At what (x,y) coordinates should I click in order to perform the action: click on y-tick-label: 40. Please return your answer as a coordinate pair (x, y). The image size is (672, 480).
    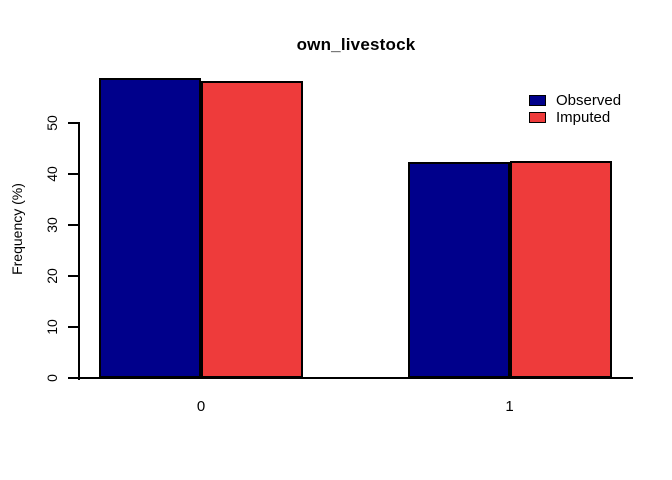
    Looking at the image, I should click on (52, 174).